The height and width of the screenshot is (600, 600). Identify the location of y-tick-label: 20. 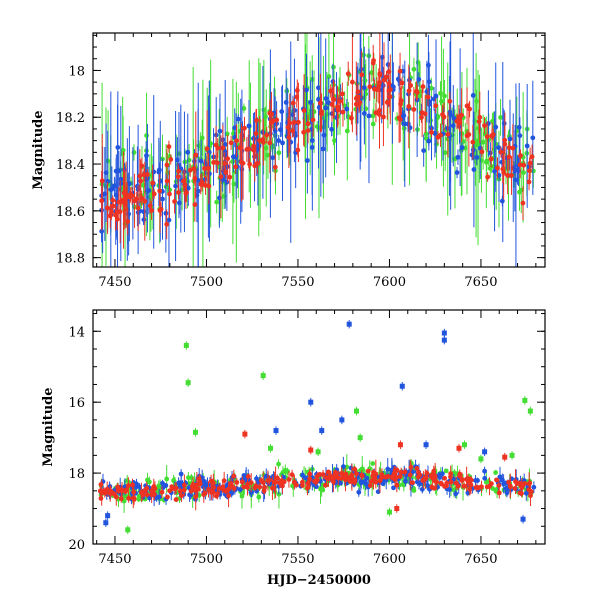
(76, 545).